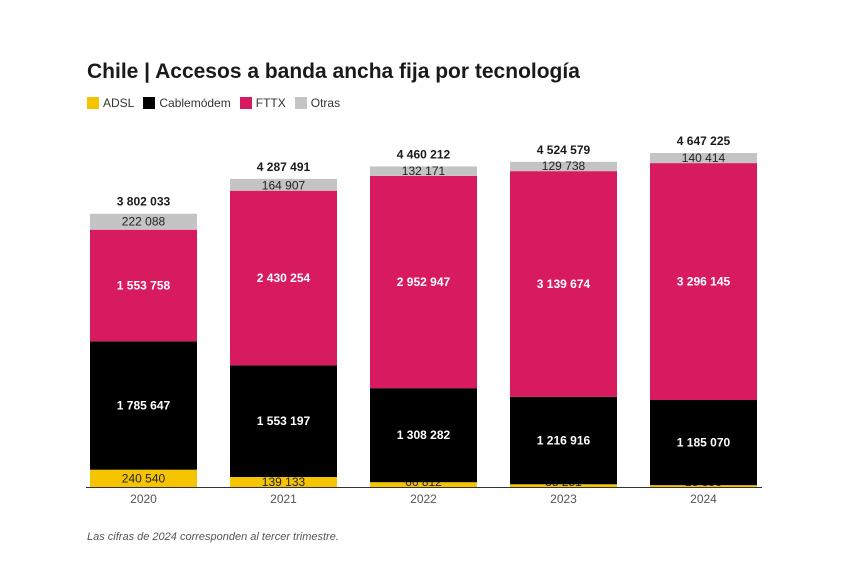  I want to click on bar-segment-adsl-2023, so click(563, 485).